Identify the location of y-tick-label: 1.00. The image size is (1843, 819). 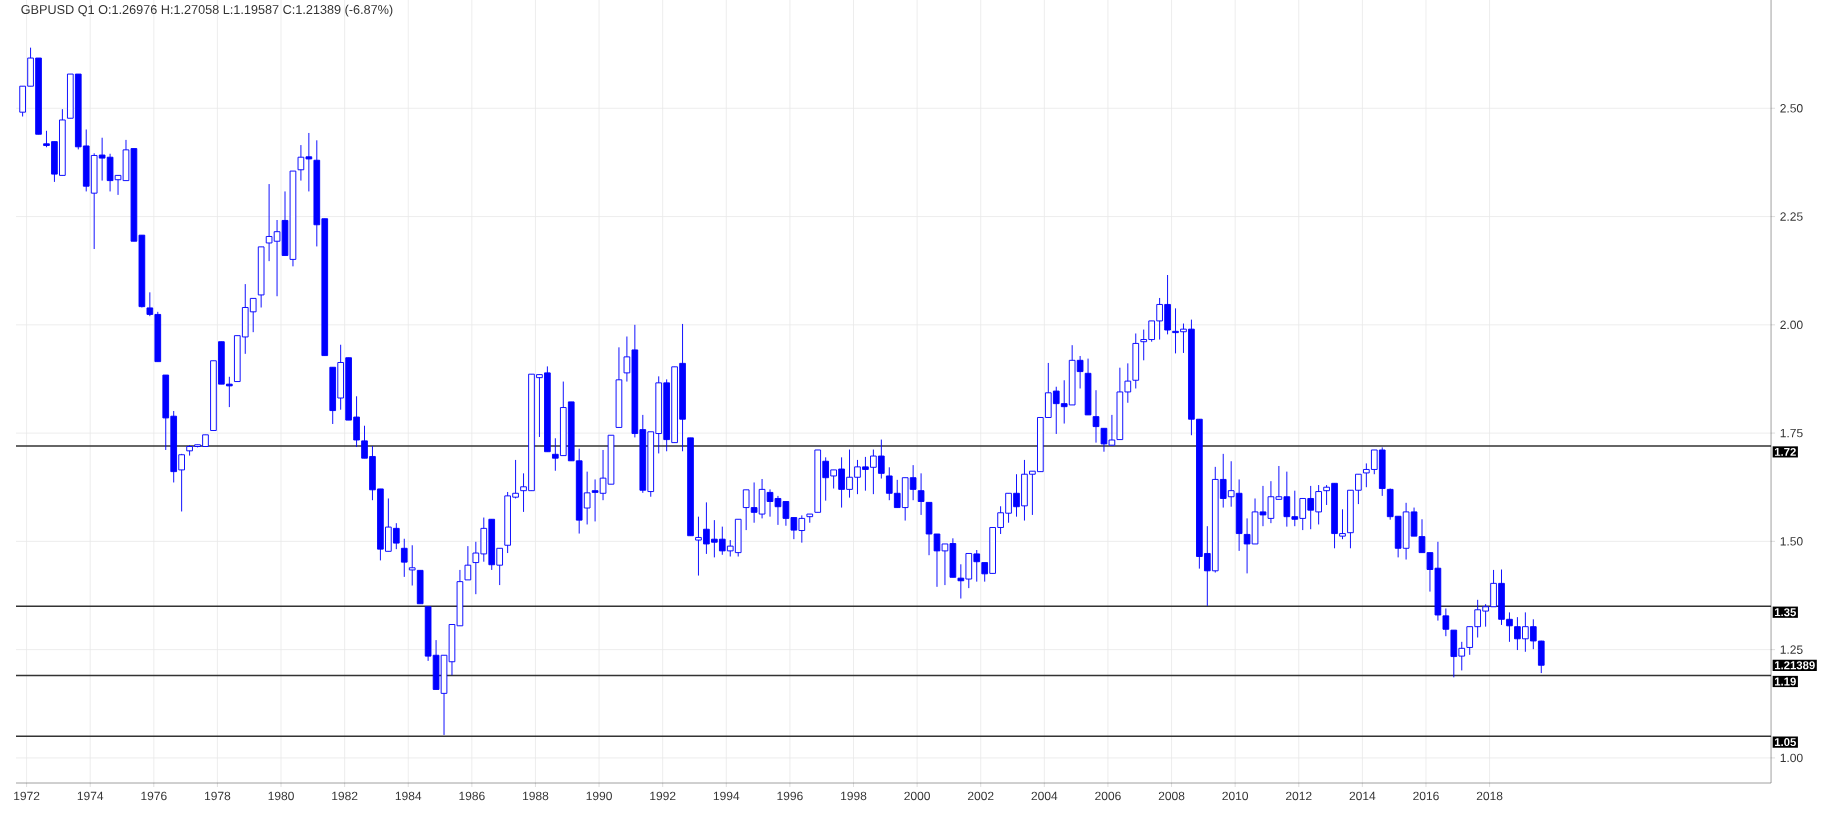
(1791, 758).